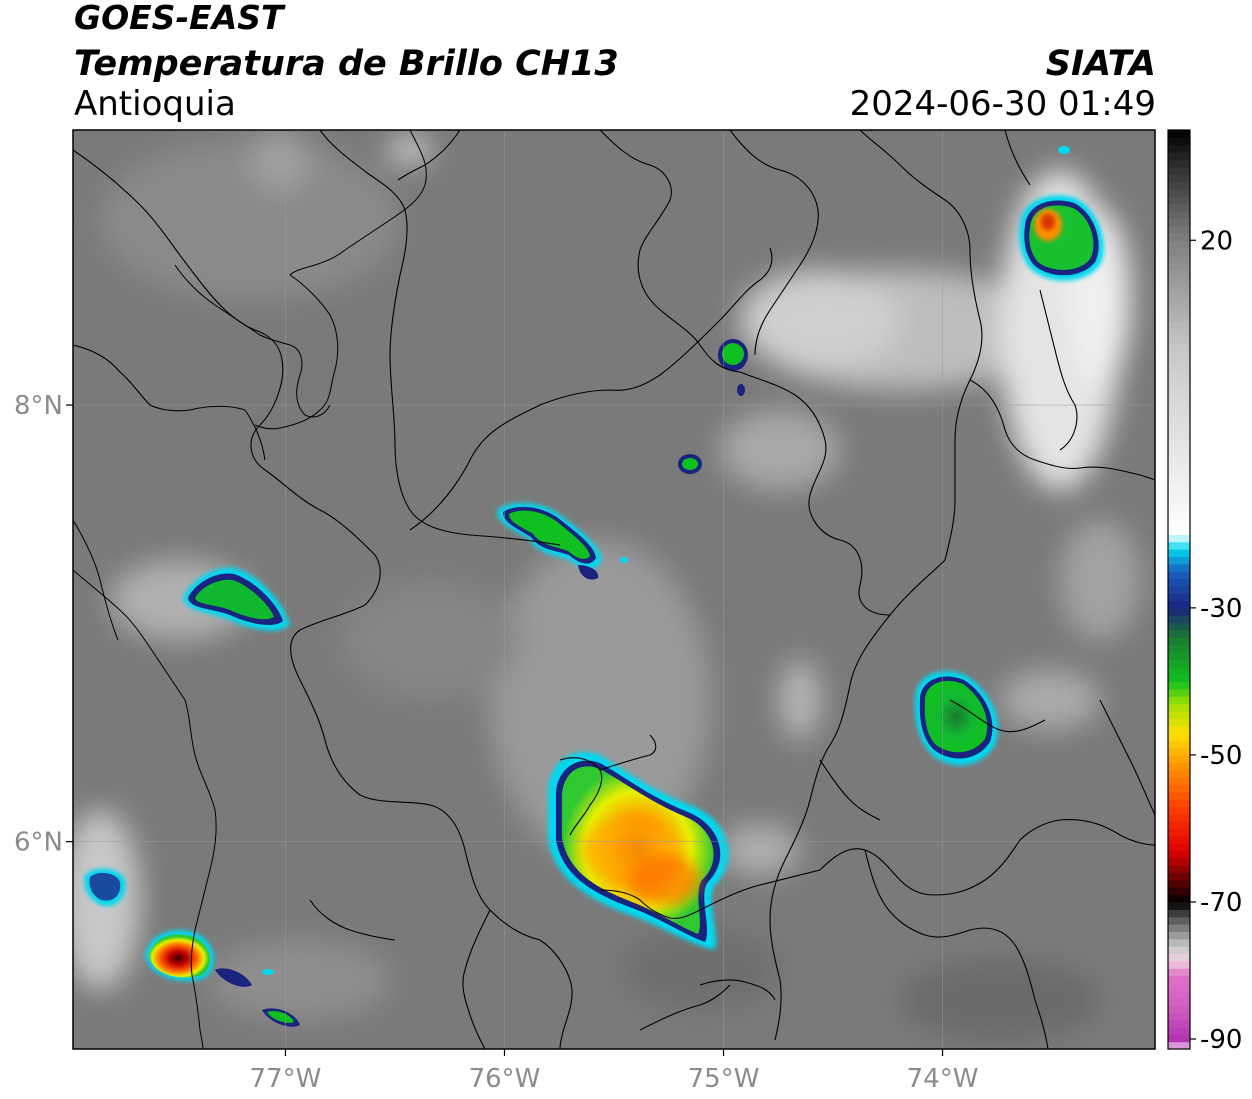  Describe the element at coordinates (1061, 213) in the screenshot. I see `storm-northeast` at that location.